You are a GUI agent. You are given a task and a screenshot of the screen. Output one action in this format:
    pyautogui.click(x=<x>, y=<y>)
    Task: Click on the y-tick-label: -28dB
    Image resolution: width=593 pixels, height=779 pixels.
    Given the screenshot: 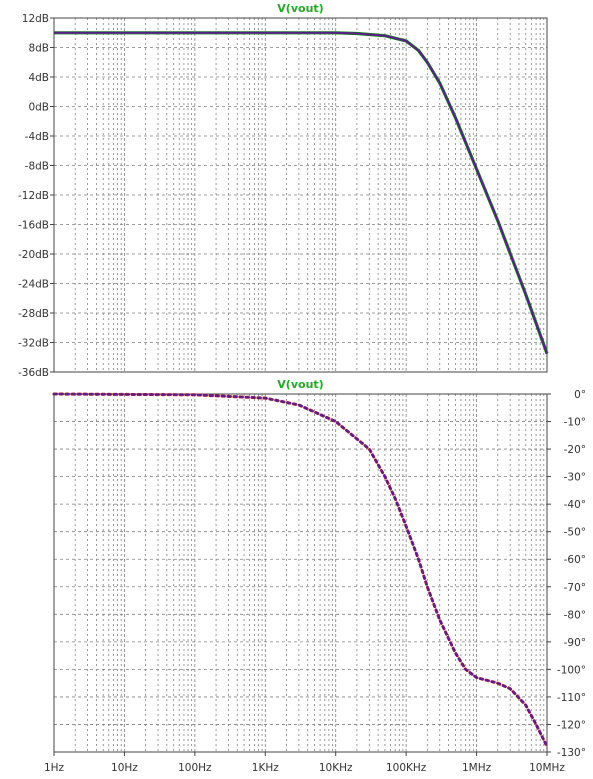 What is the action you would take?
    pyautogui.click(x=33, y=314)
    